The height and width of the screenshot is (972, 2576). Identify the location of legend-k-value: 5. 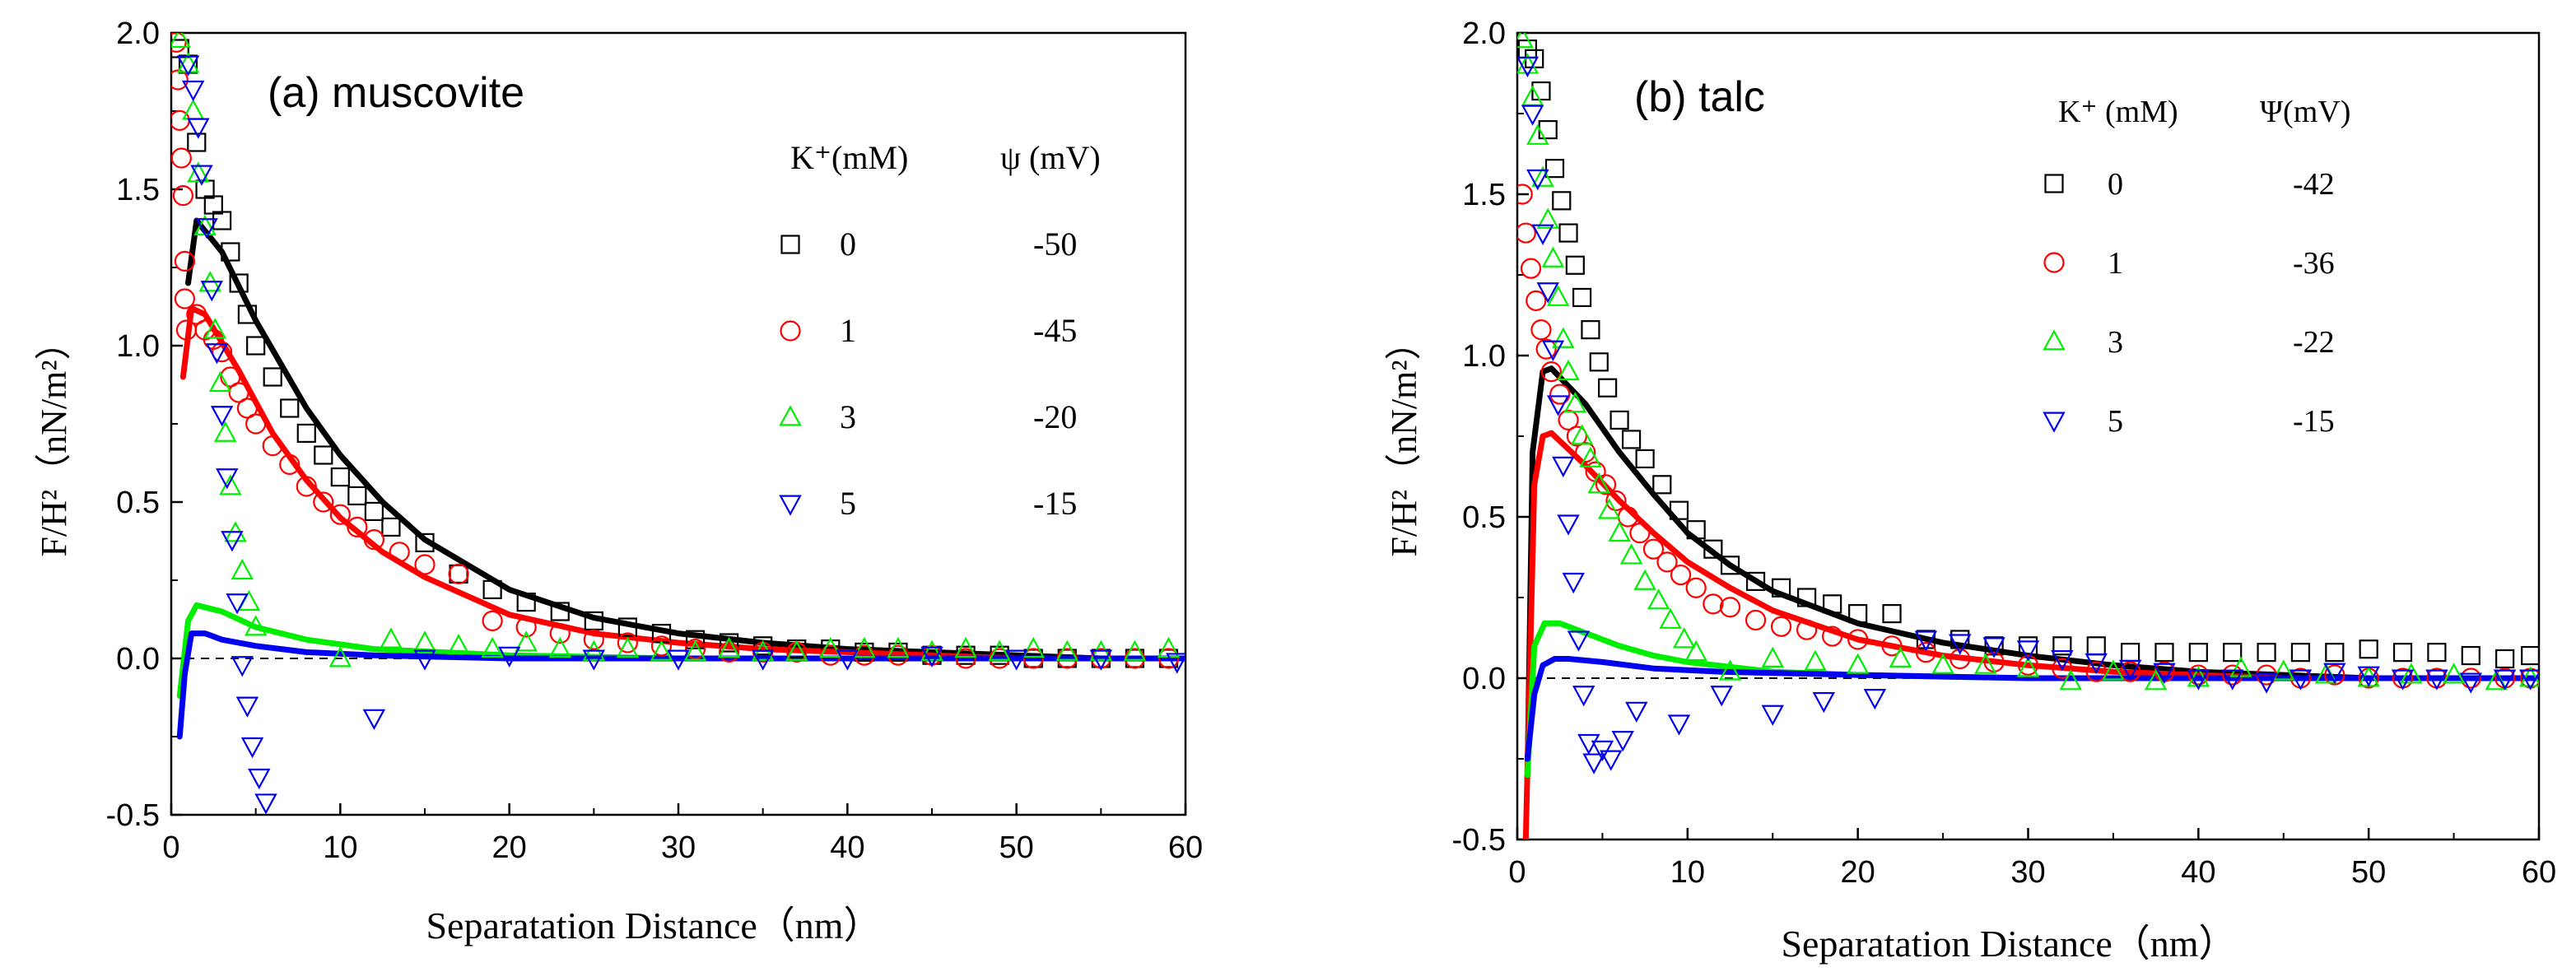
(2115, 421).